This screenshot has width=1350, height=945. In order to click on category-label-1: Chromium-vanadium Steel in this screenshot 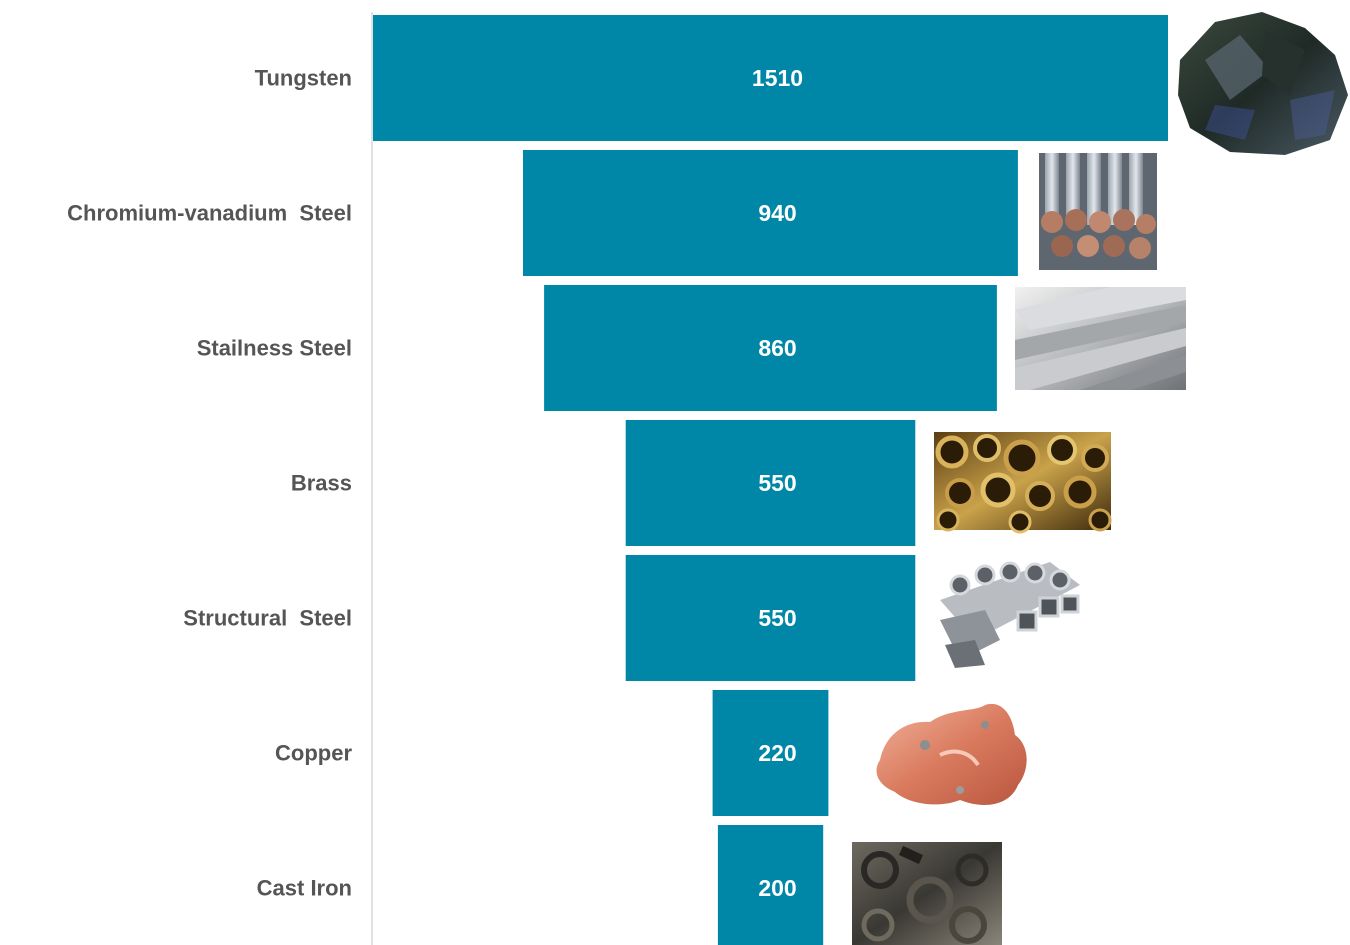, I will do `click(209, 213)`.